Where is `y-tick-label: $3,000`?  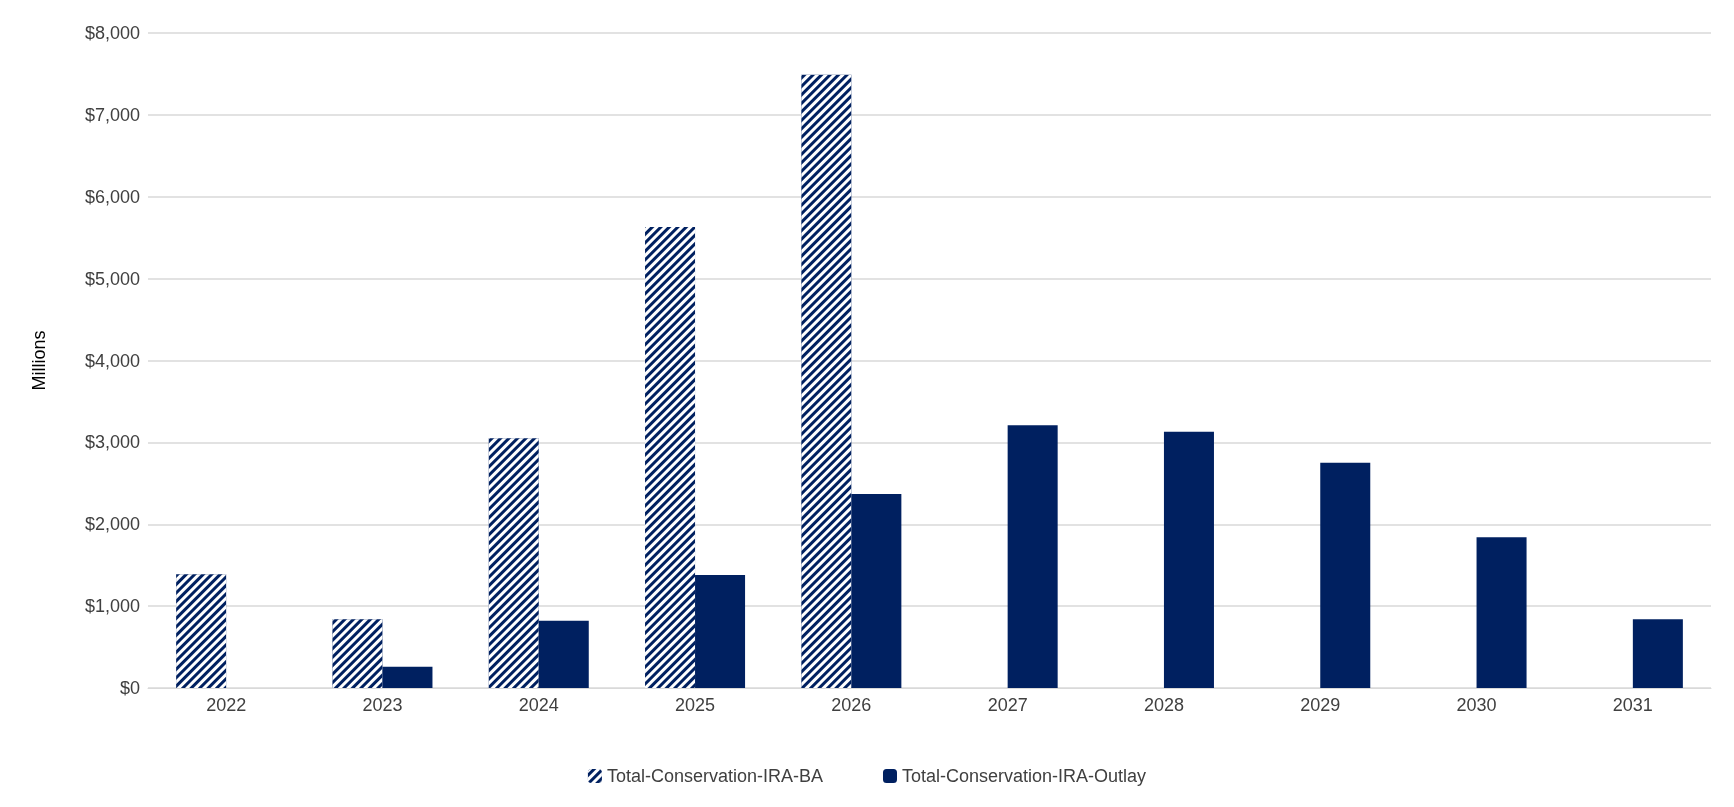 y-tick-label: $3,000 is located at coordinates (112, 442).